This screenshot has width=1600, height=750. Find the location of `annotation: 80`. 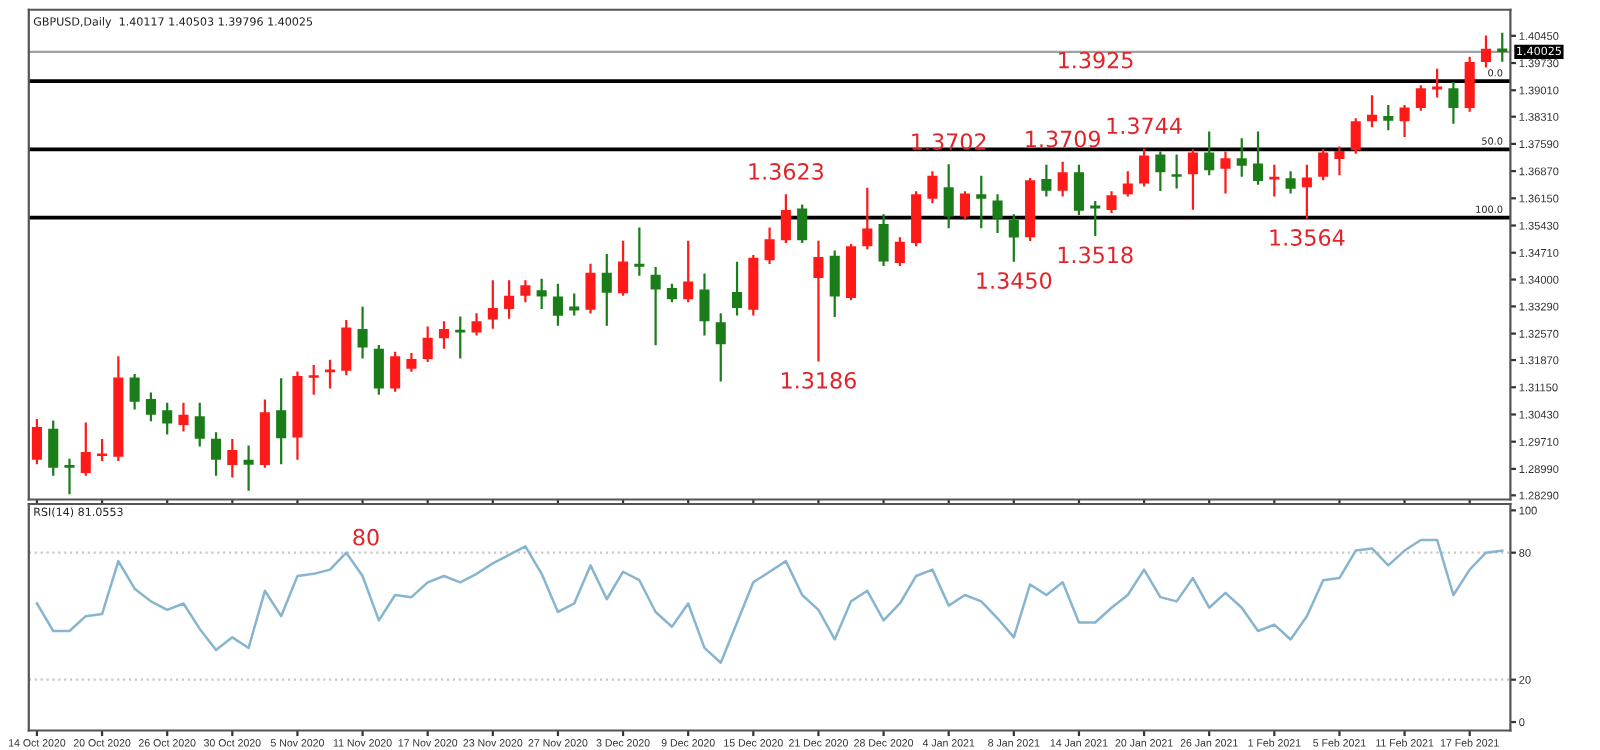

annotation: 80 is located at coordinates (366, 537).